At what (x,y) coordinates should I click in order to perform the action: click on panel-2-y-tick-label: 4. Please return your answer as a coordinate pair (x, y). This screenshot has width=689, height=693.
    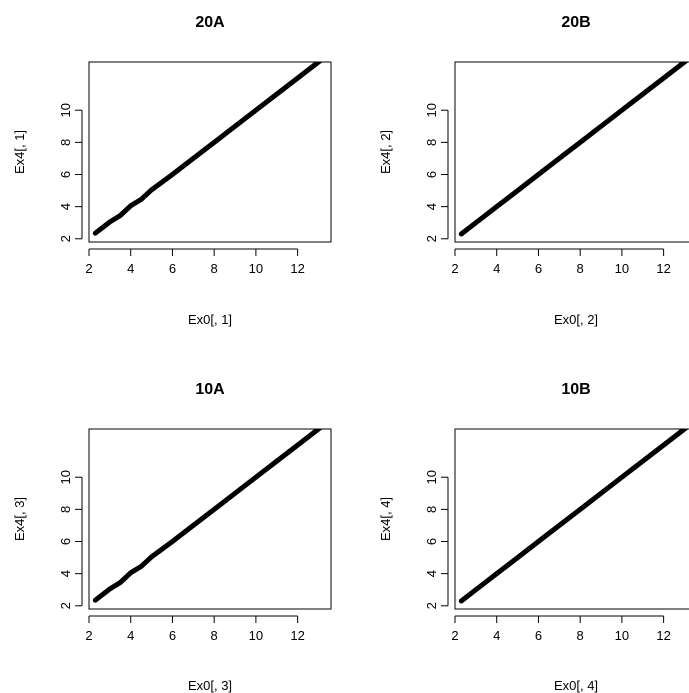
    Looking at the image, I should click on (431, 206).